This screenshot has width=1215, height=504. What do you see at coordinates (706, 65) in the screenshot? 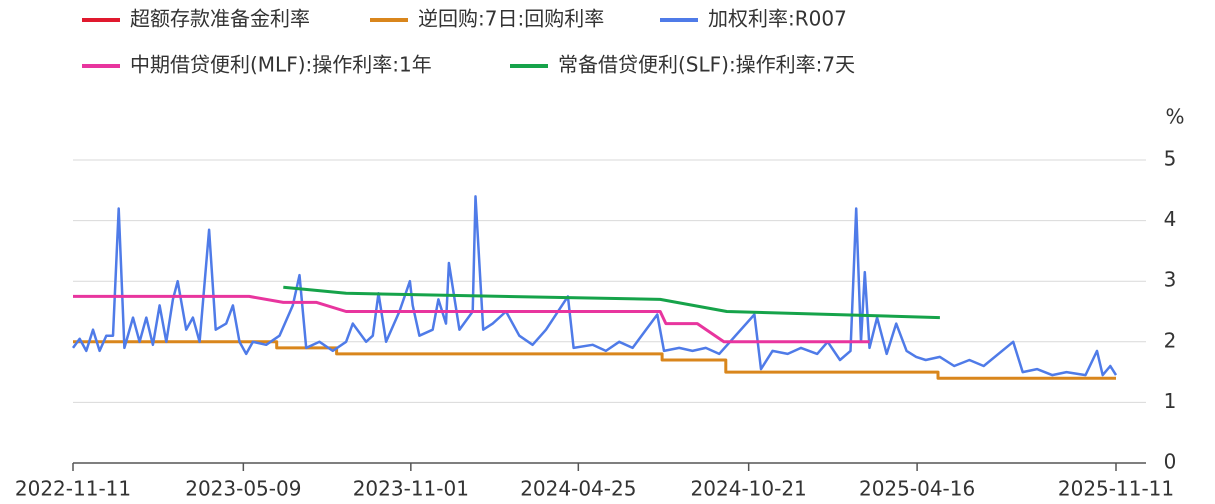
I see `legend-label: 常备借贷便利(SLF):操作利率:7天` at bounding box center [706, 65].